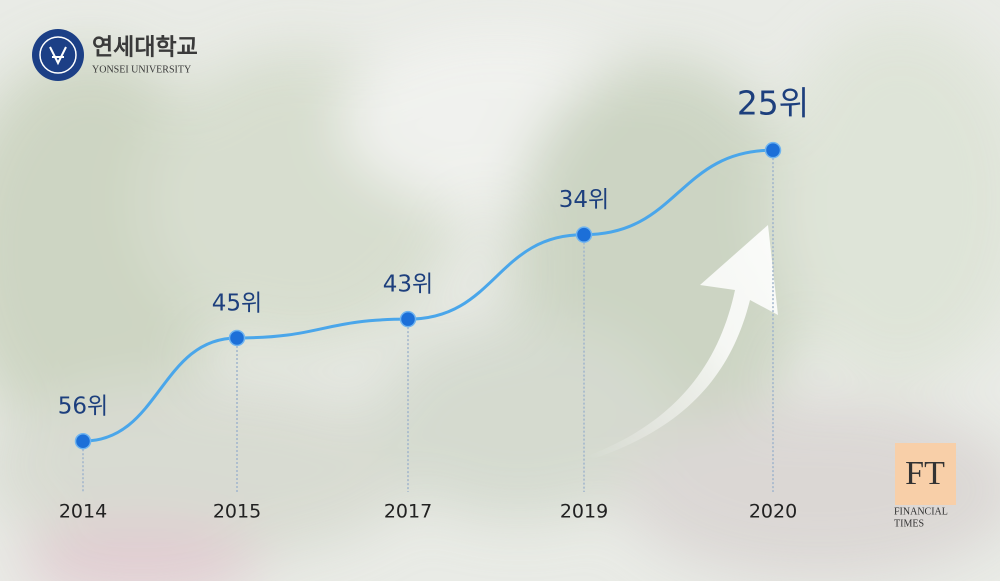 This screenshot has width=1000, height=581. What do you see at coordinates (408, 285) in the screenshot?
I see `value-label: 43위` at bounding box center [408, 285].